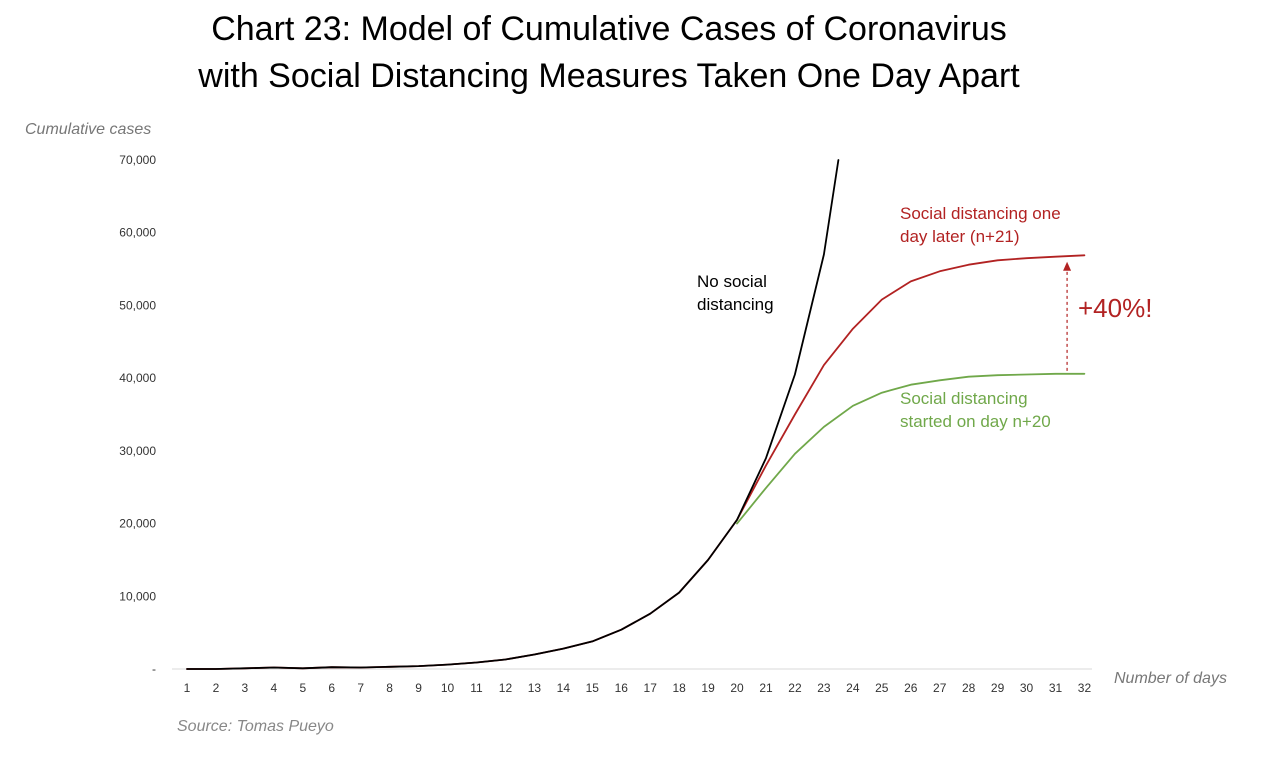 This screenshot has height=766, width=1268. What do you see at coordinates (216, 688) in the screenshot?
I see `x-tick-label: 2` at bounding box center [216, 688].